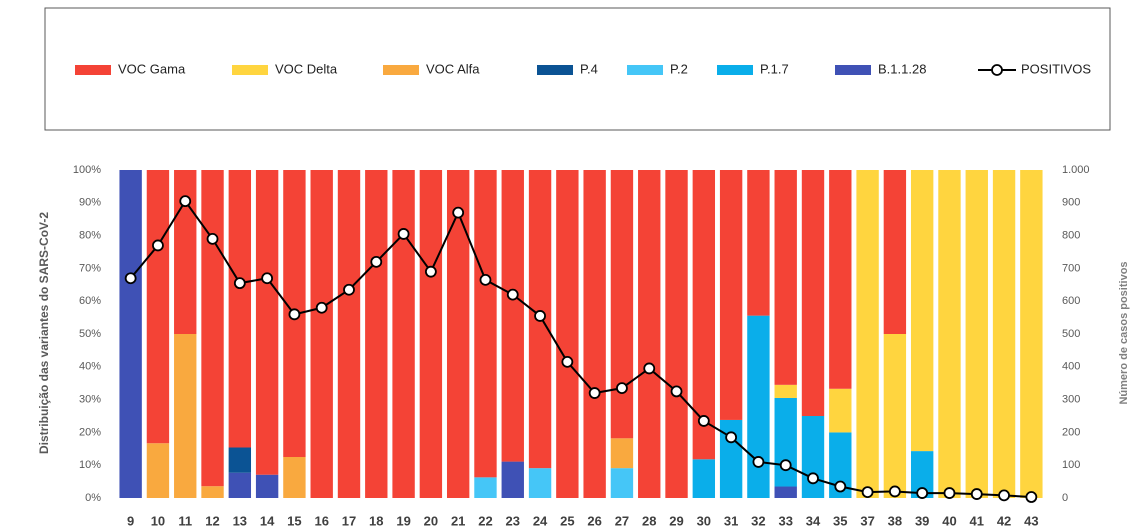 The width and height of the screenshot is (1135, 532). I want to click on y2-tick-label: 0, so click(1065, 498).